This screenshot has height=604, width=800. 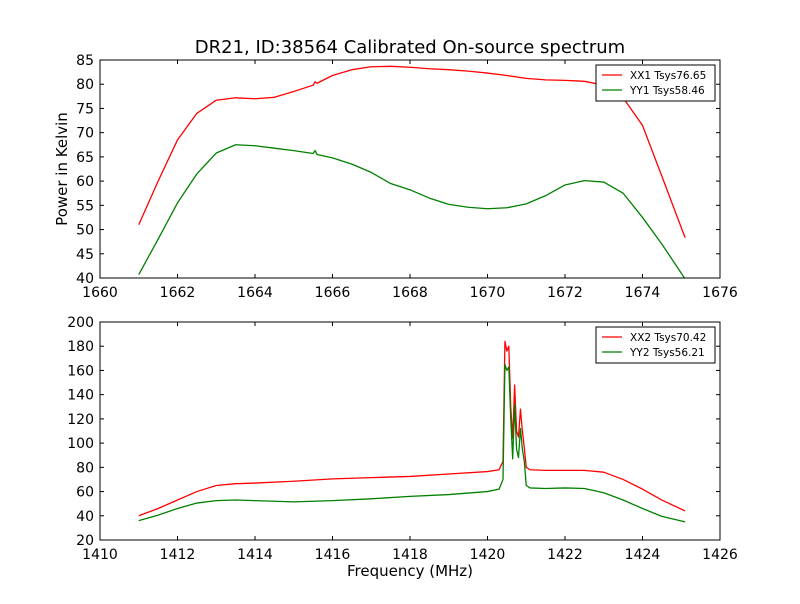 I want to click on legend-label: XX1 Tsys76.65, so click(x=668, y=76).